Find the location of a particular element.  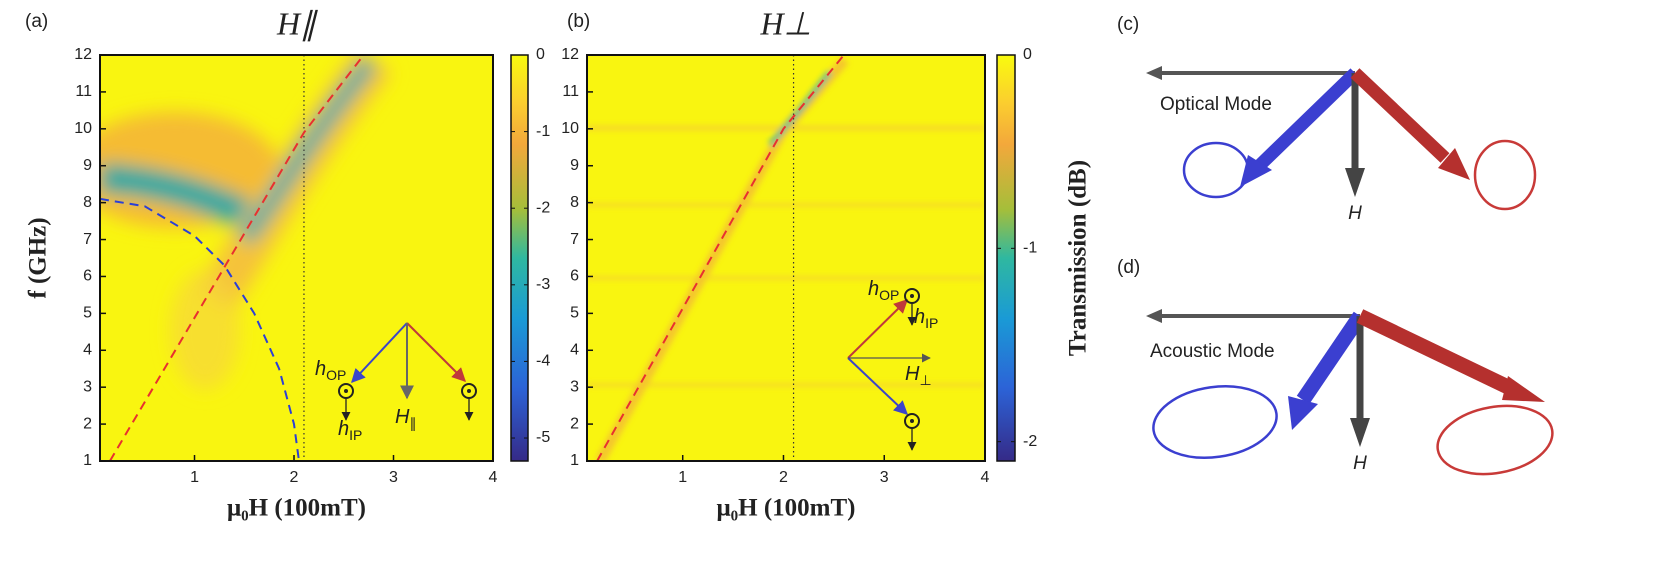

panel-label: (c) is located at coordinates (1128, 24).